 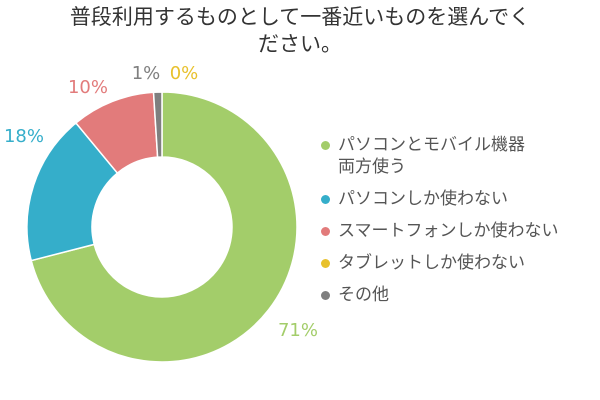 What do you see at coordinates (300, 44) in the screenshot?
I see `chart-title-line-2: ださい。` at bounding box center [300, 44].